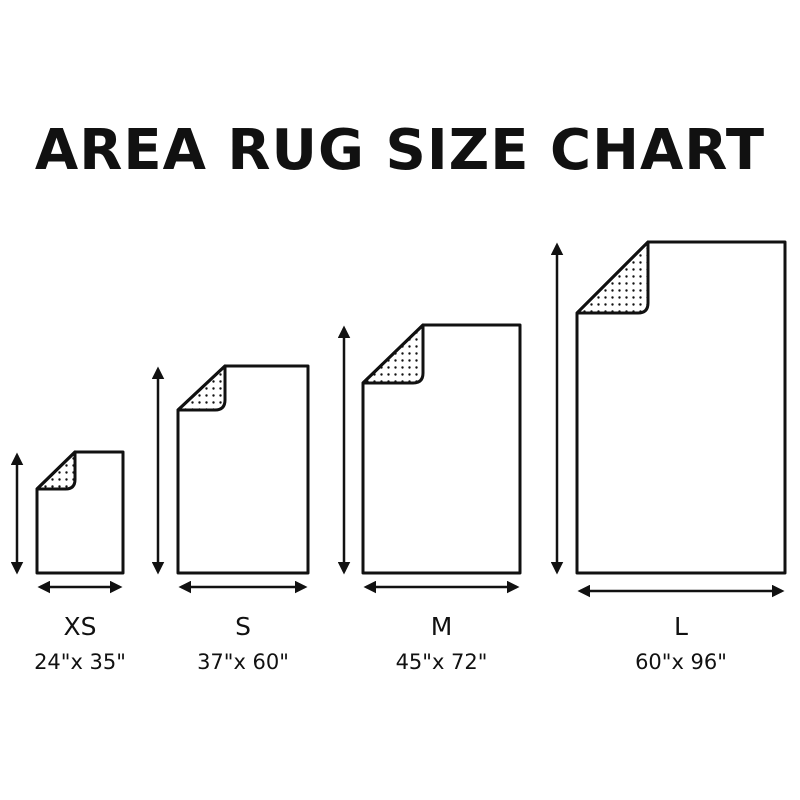  Describe the element at coordinates (429, 458) in the screenshot. I see `rug-m` at that location.